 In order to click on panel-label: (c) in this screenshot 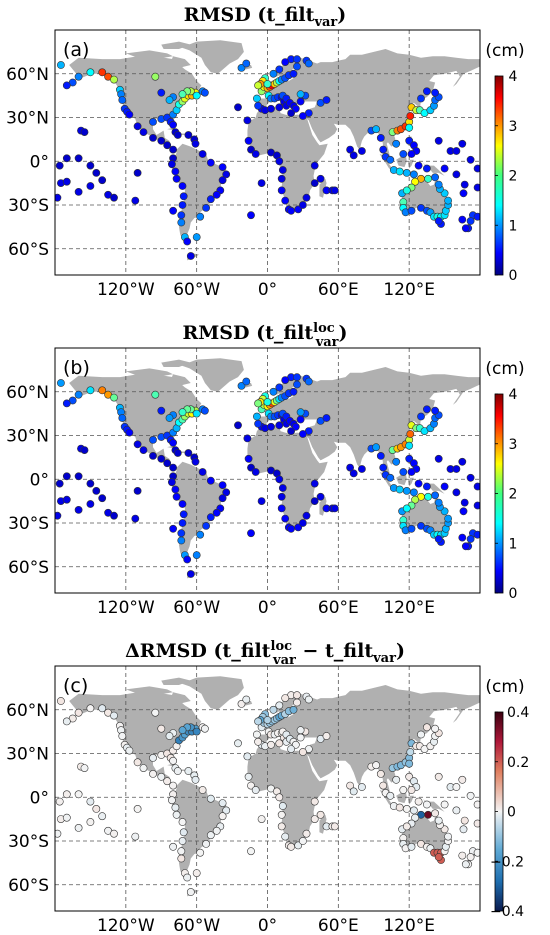, I will do `click(75, 686)`.